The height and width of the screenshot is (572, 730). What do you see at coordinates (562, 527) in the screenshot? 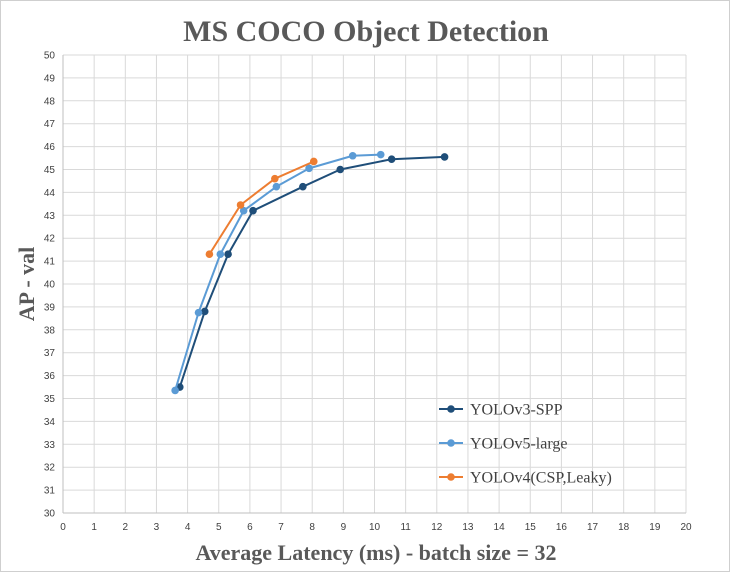
I see `x-tick-label: 16` at bounding box center [562, 527].